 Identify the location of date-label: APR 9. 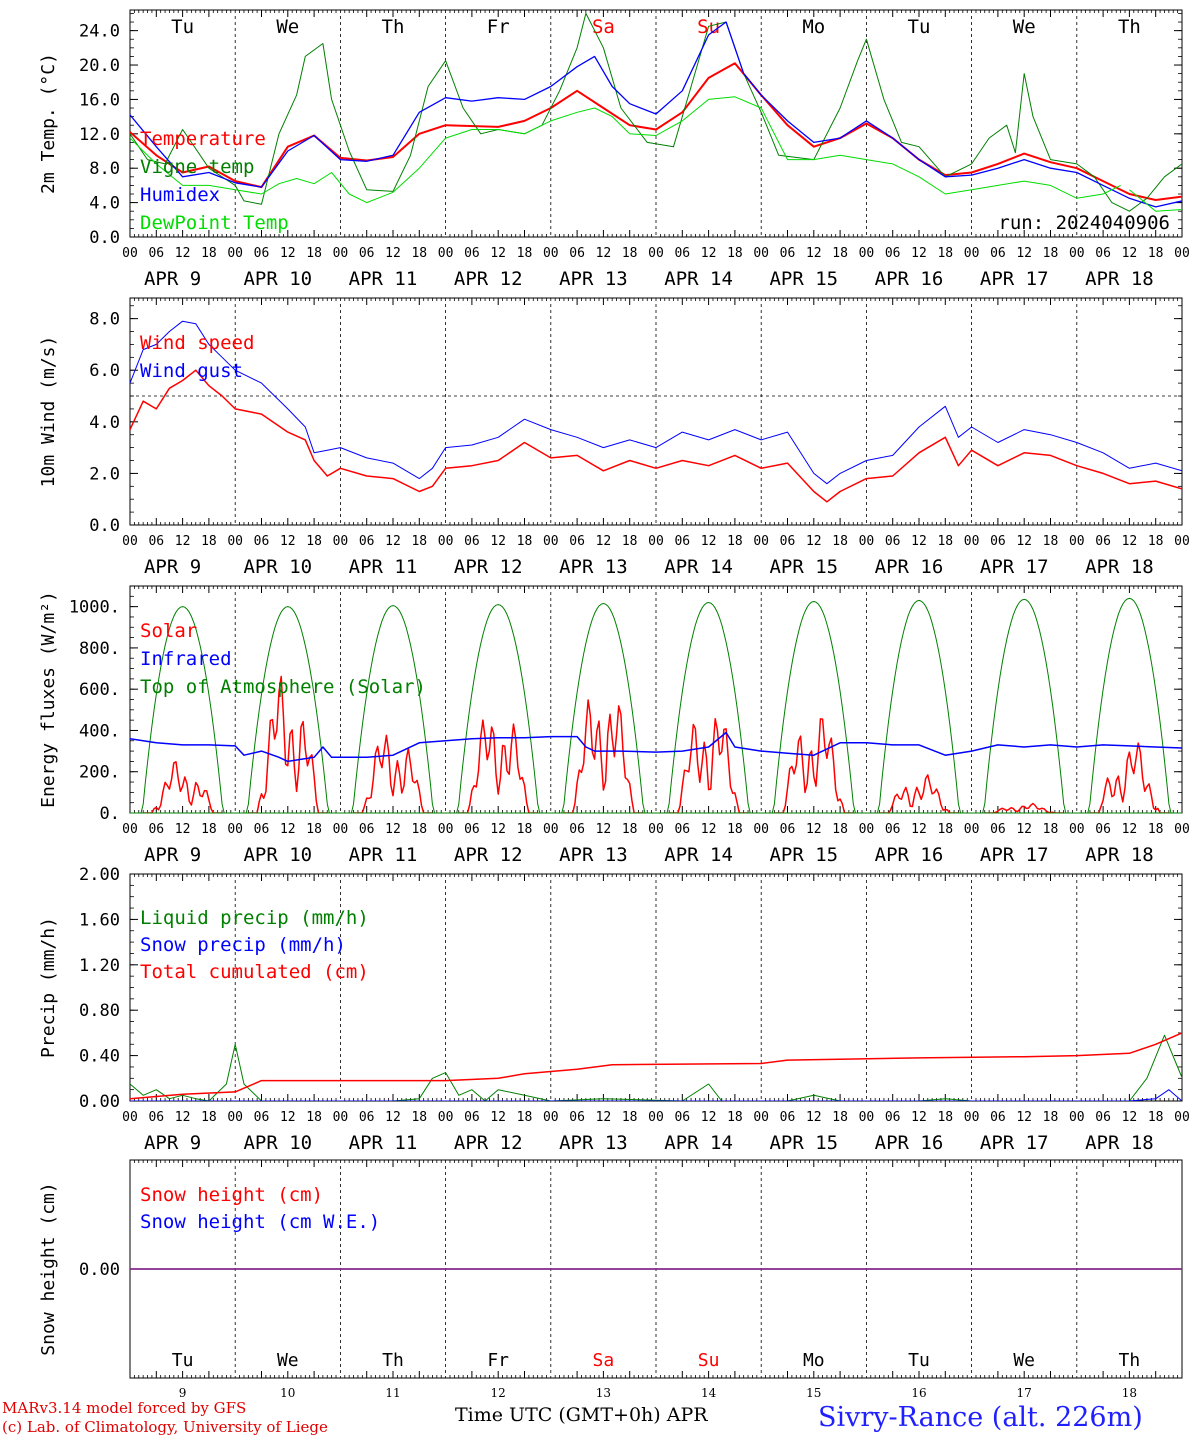
(172, 855).